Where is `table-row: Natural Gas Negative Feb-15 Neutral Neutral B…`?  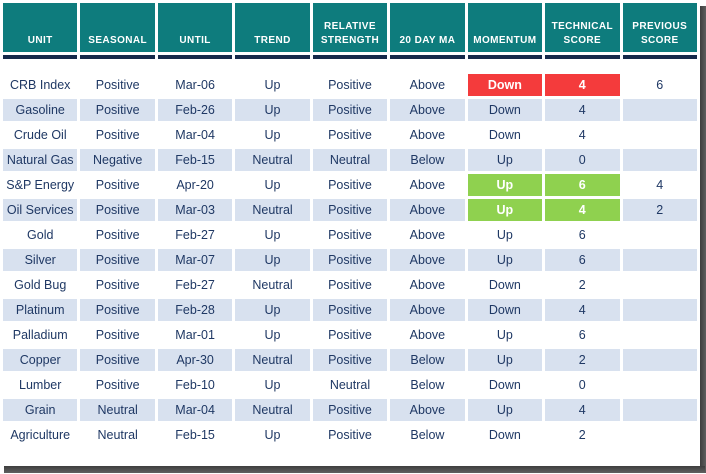
table-row: Natural Gas Negative Feb-15 Neutral Neutral B… is located at coordinates (350, 160).